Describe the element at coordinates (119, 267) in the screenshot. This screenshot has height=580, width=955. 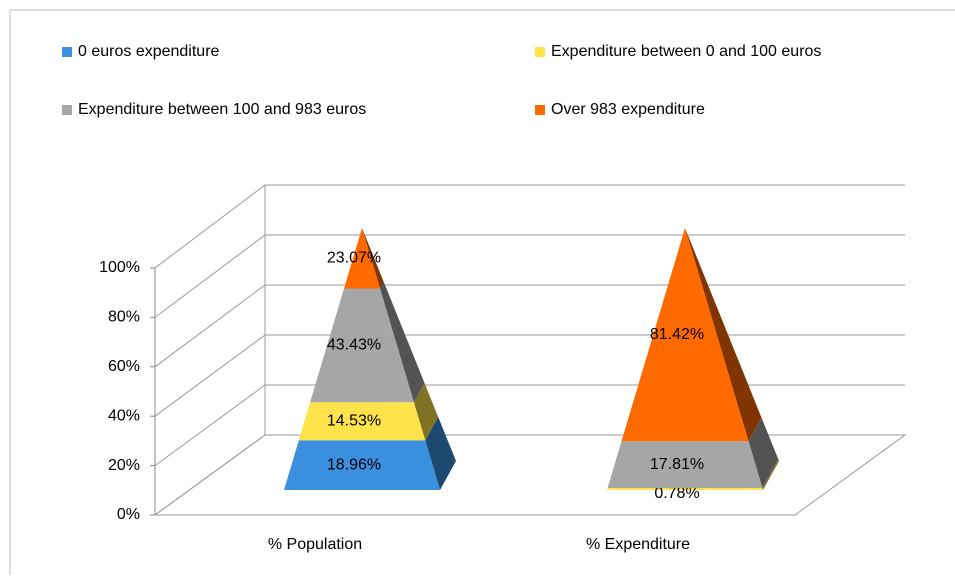
I see `y-tick-label: 100%` at that location.